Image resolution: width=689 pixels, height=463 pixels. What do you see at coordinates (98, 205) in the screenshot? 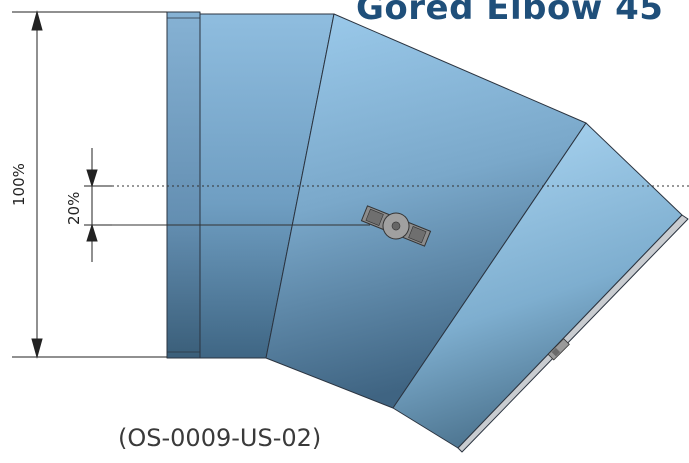
I see `dimension-offset` at bounding box center [98, 205].